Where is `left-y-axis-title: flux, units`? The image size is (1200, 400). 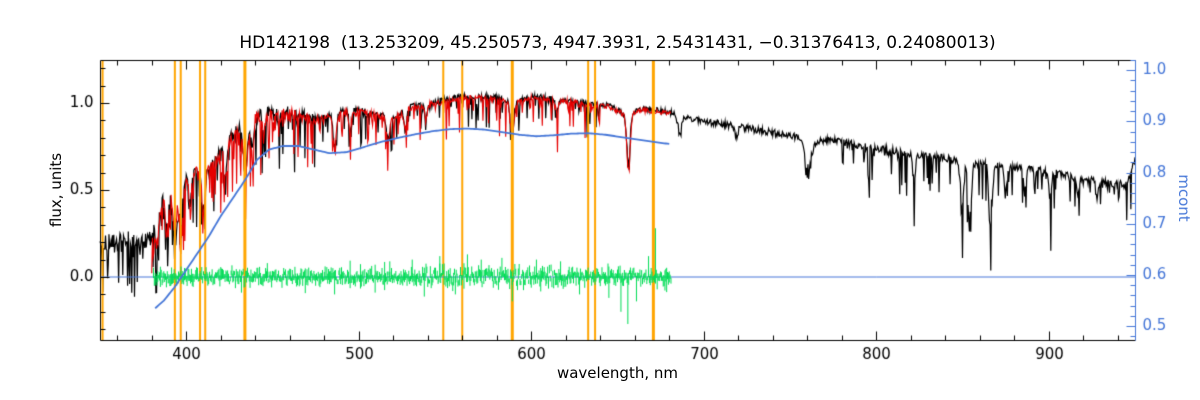
left-y-axis-title: flux, units is located at coordinates (56, 190).